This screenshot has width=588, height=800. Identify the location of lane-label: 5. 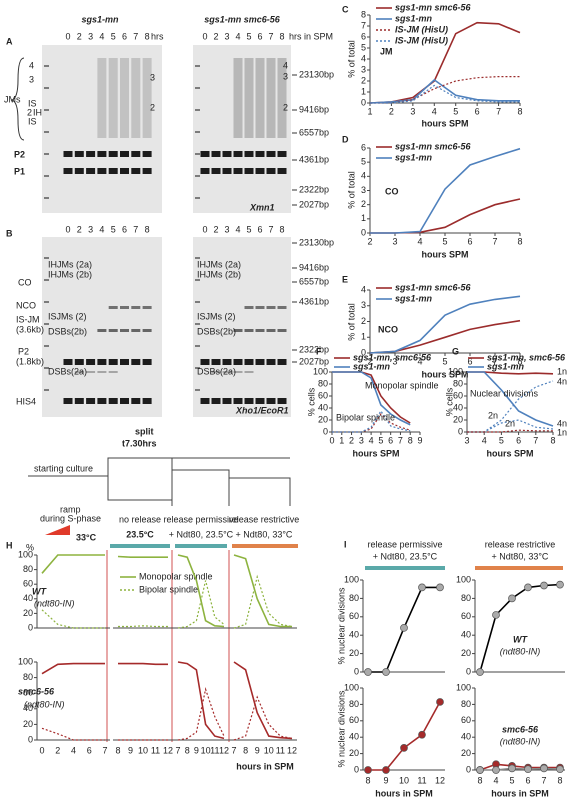
(113, 36).